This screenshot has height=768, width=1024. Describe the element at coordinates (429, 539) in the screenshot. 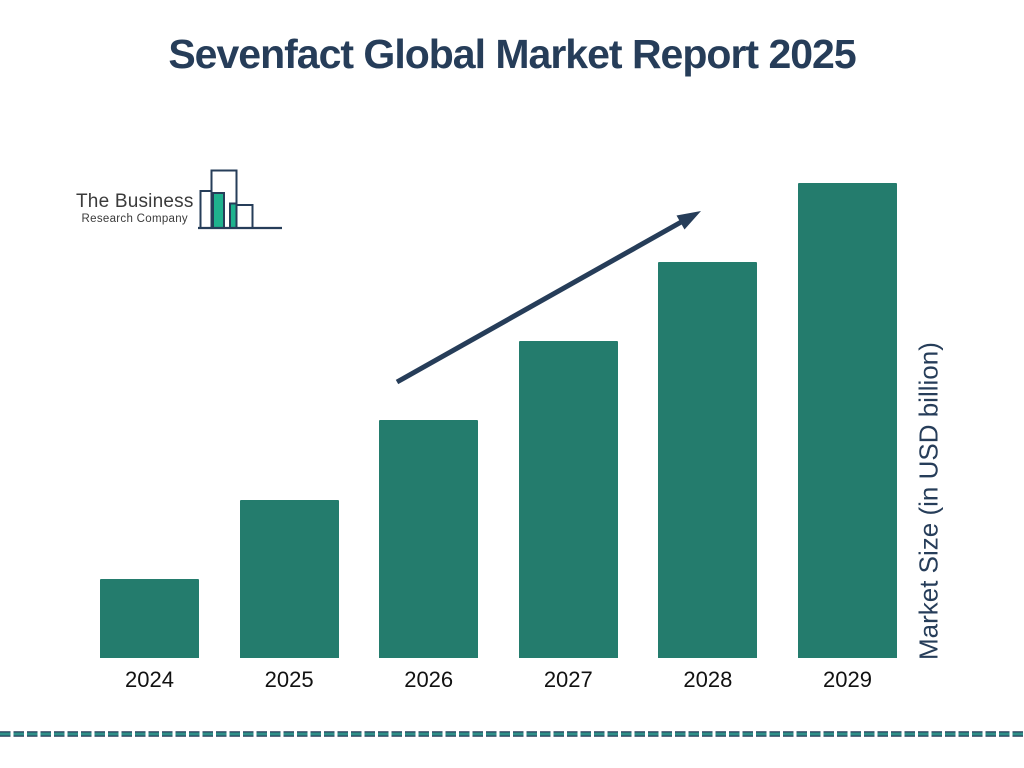

I see `bar-2026` at that location.